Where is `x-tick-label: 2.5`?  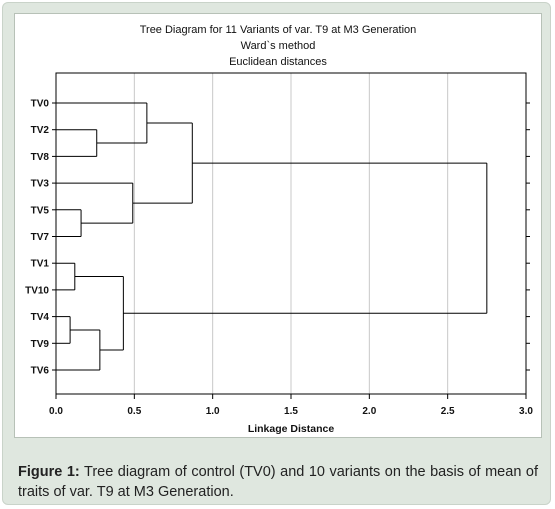 x-tick-label: 2.5 is located at coordinates (448, 411).